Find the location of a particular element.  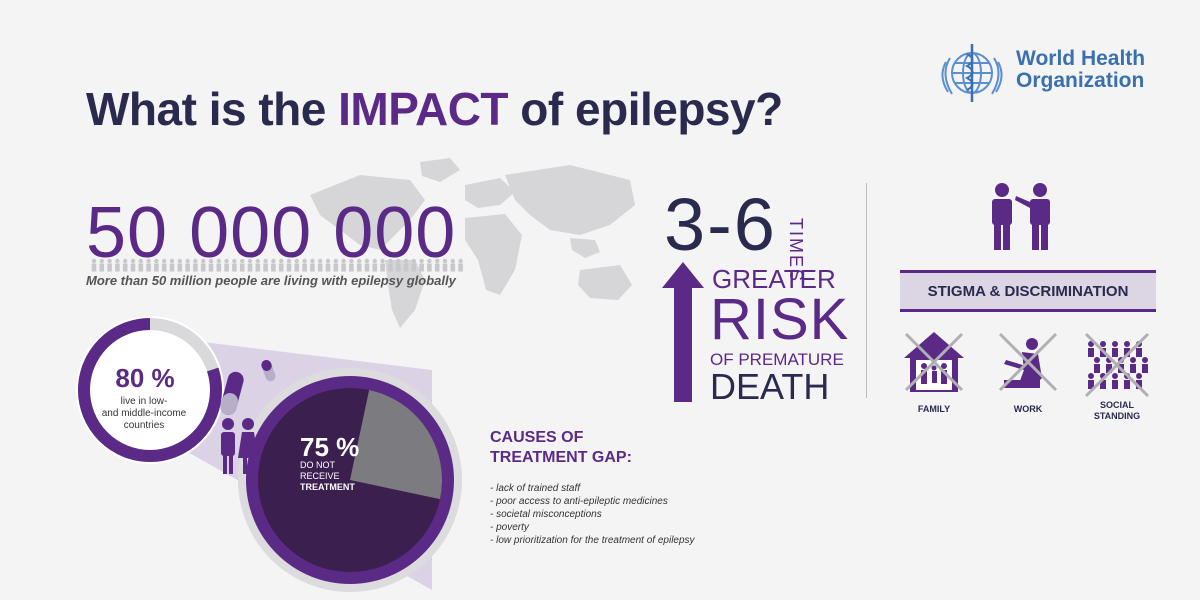

treatment-percent: 75 % is located at coordinates (330, 447).